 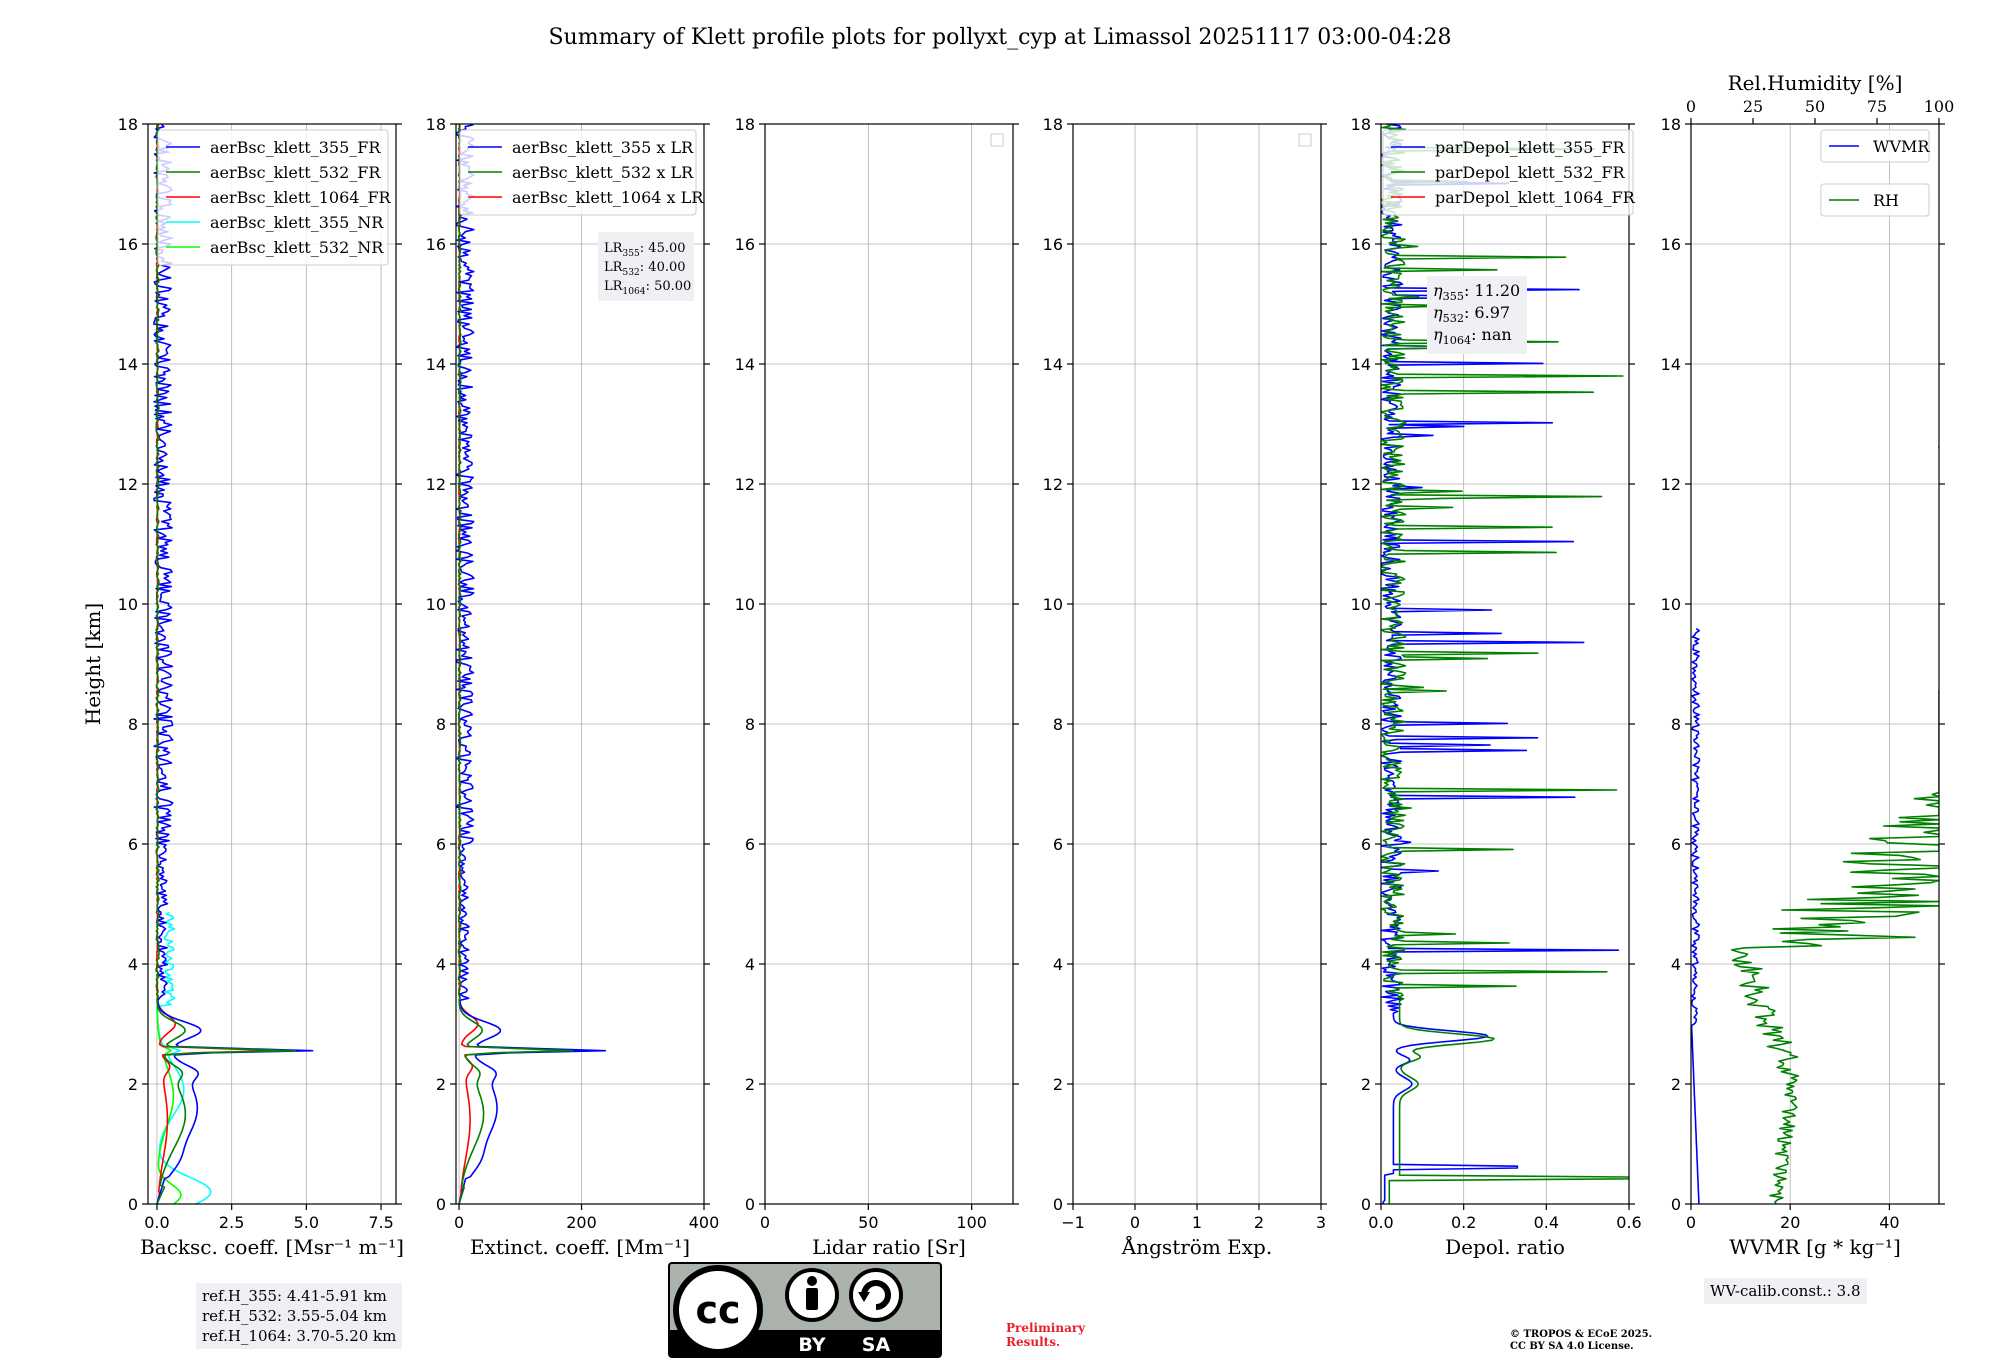 What do you see at coordinates (1321, 1222) in the screenshot?
I see `ang-xtick-label: 3` at bounding box center [1321, 1222].